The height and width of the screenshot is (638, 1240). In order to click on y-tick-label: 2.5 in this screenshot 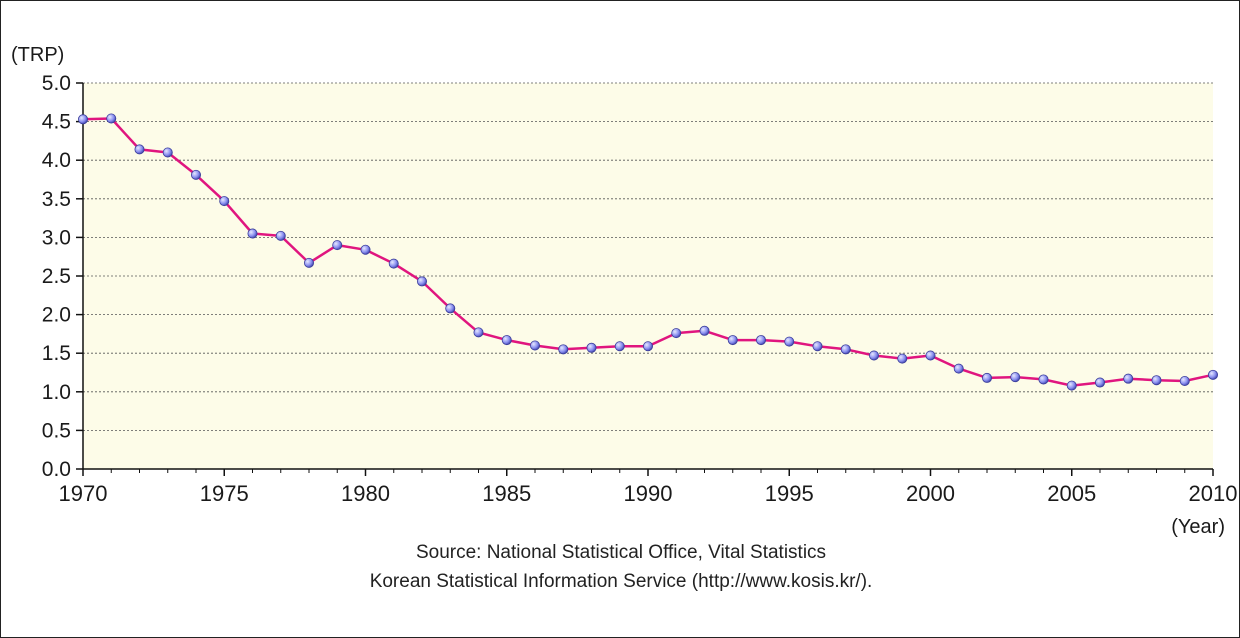, I will do `click(56, 276)`.